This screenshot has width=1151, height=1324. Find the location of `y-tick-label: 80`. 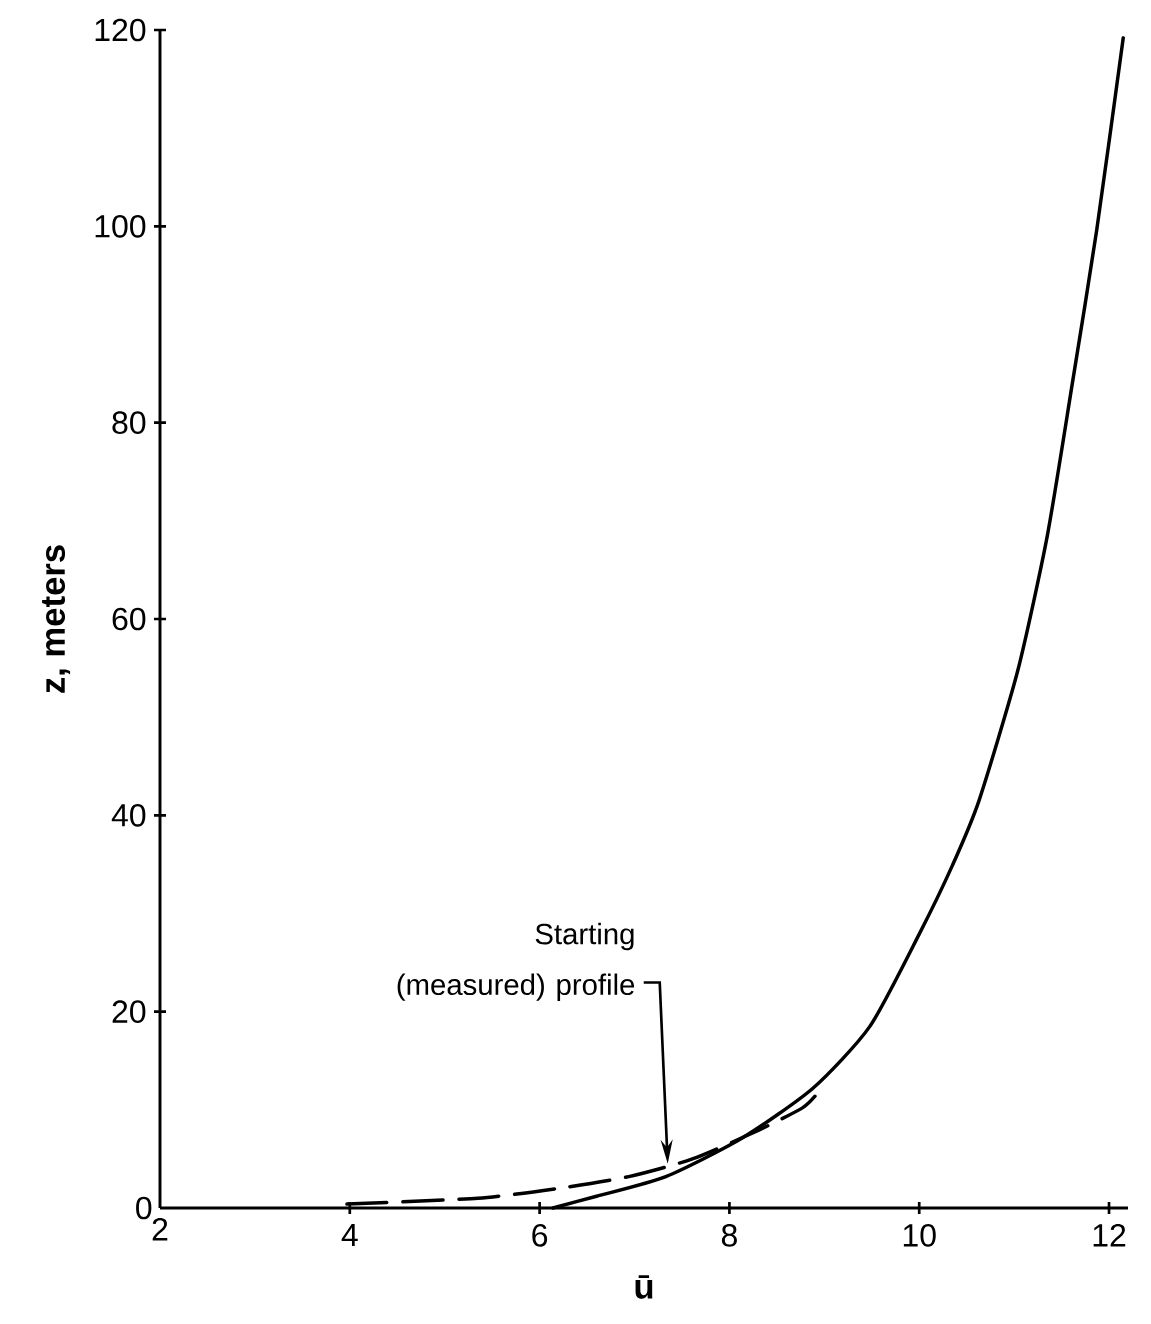

y-tick-label: 80 is located at coordinates (129, 422).